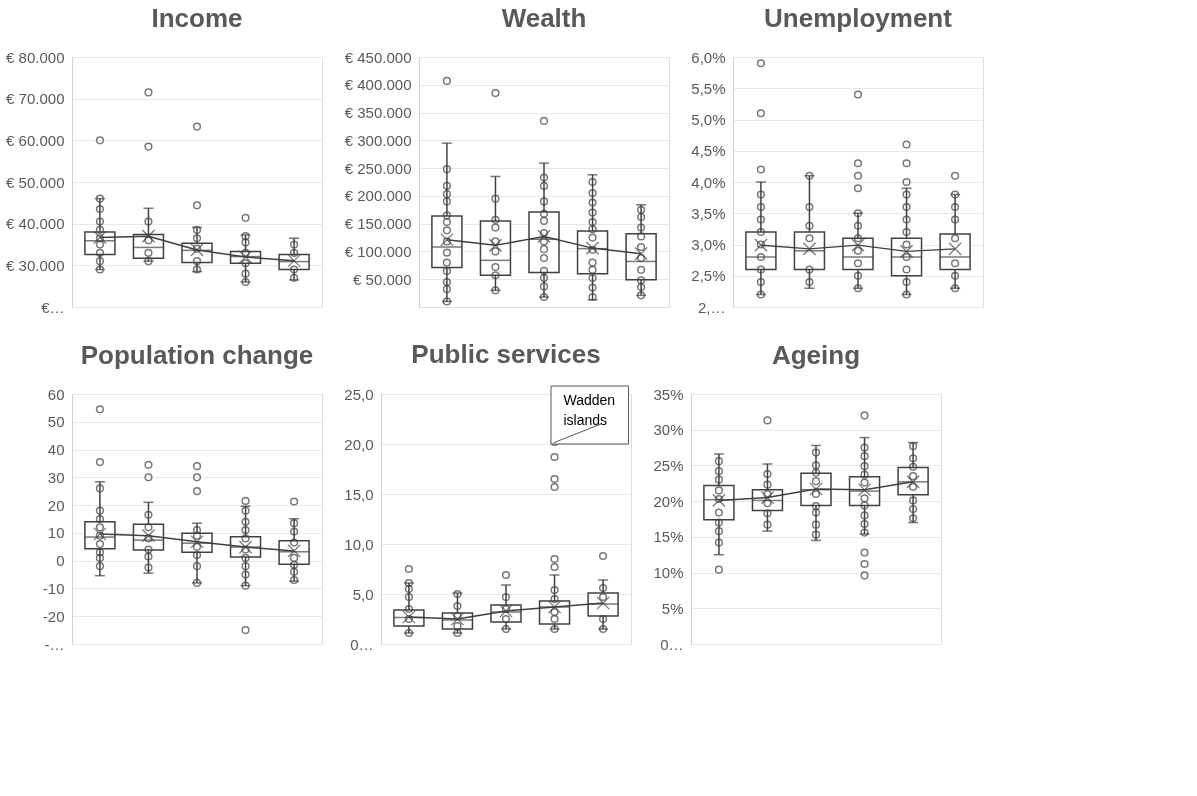 The height and width of the screenshot is (796, 1197). I want to click on y-tick-label: 30%, so click(668, 430).